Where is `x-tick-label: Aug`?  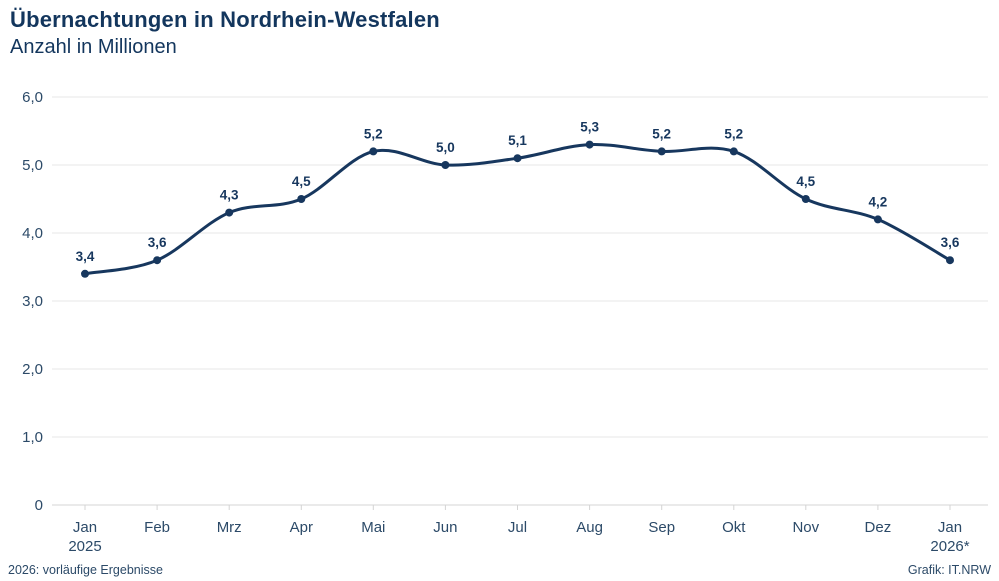
x-tick-label: Aug is located at coordinates (589, 527).